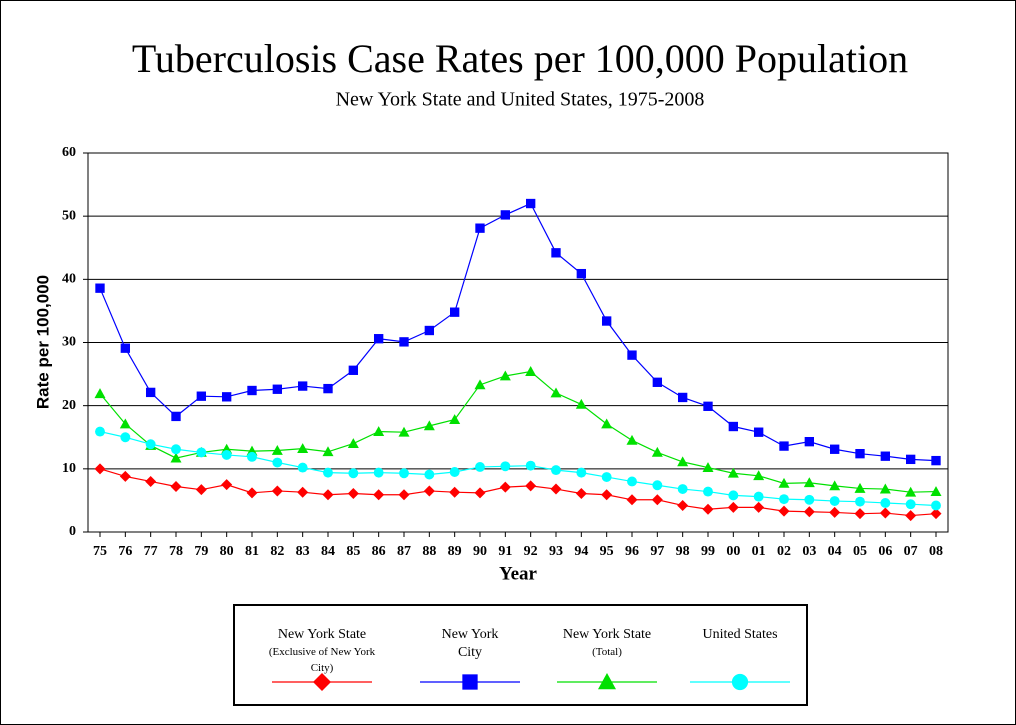  What do you see at coordinates (657, 551) in the screenshot?
I see `x-tick-label: 97` at bounding box center [657, 551].